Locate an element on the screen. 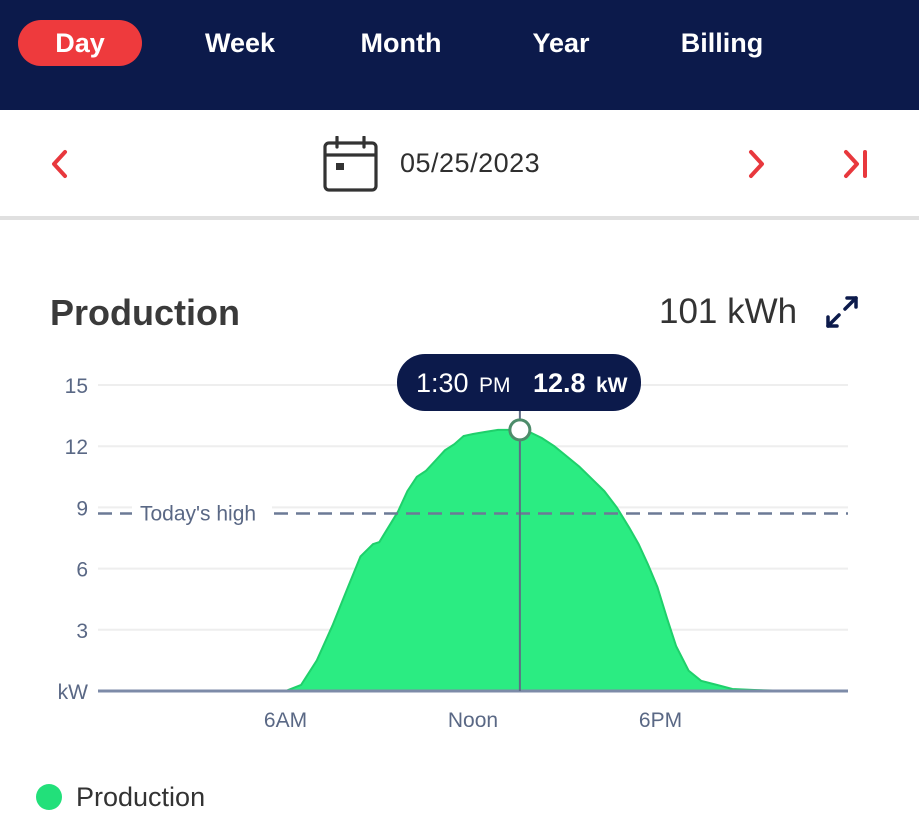 Image resolution: width=919 pixels, height=840 pixels. period-tab-bar: Day Week Month Year Billing is located at coordinates (459, 55).